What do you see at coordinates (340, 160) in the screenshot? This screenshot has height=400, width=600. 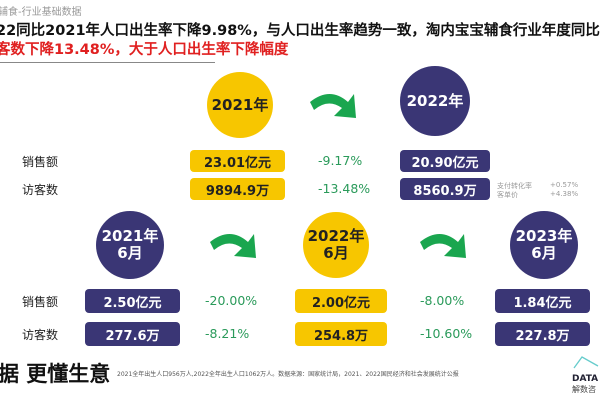 I see `sales-change-annual: -9.17%` at bounding box center [340, 160].